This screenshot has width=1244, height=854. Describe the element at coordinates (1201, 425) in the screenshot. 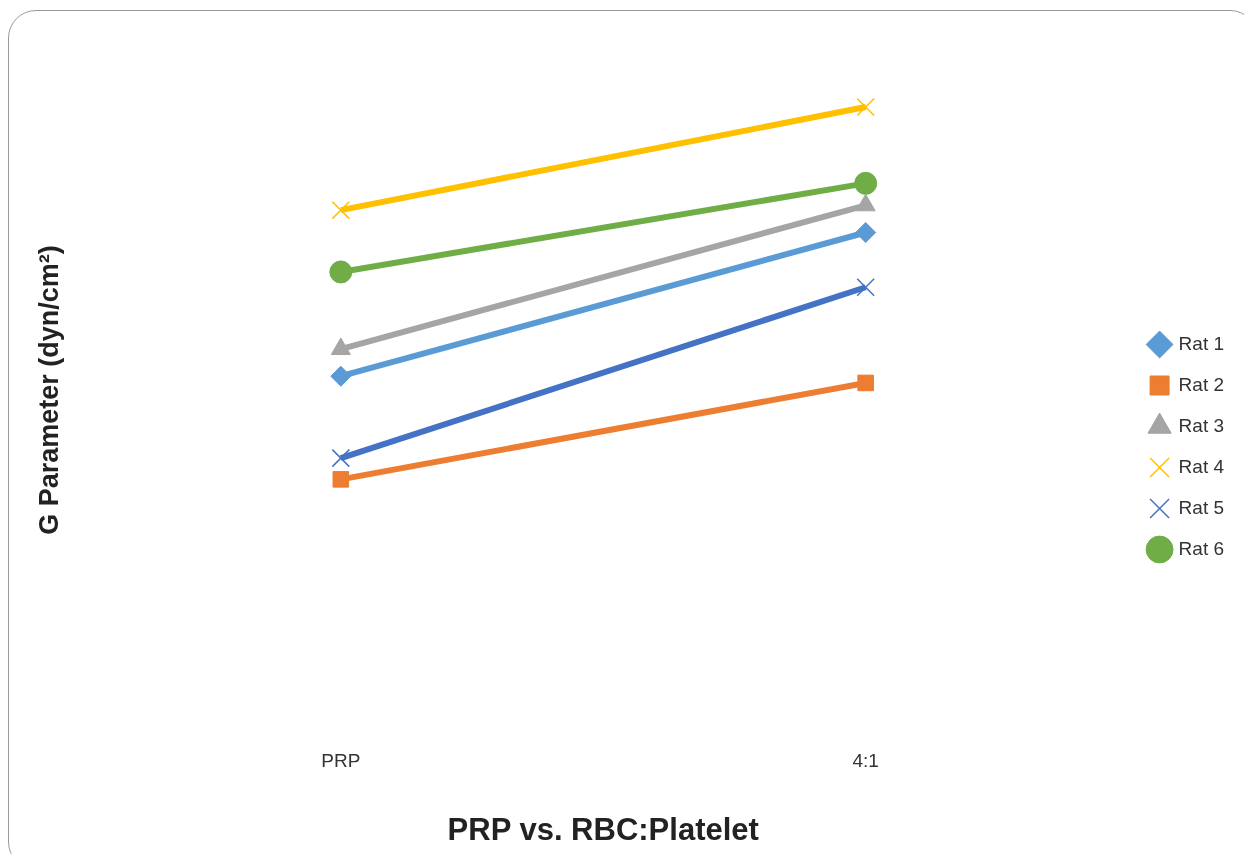

I see `legend-label: Rat 3` at that location.